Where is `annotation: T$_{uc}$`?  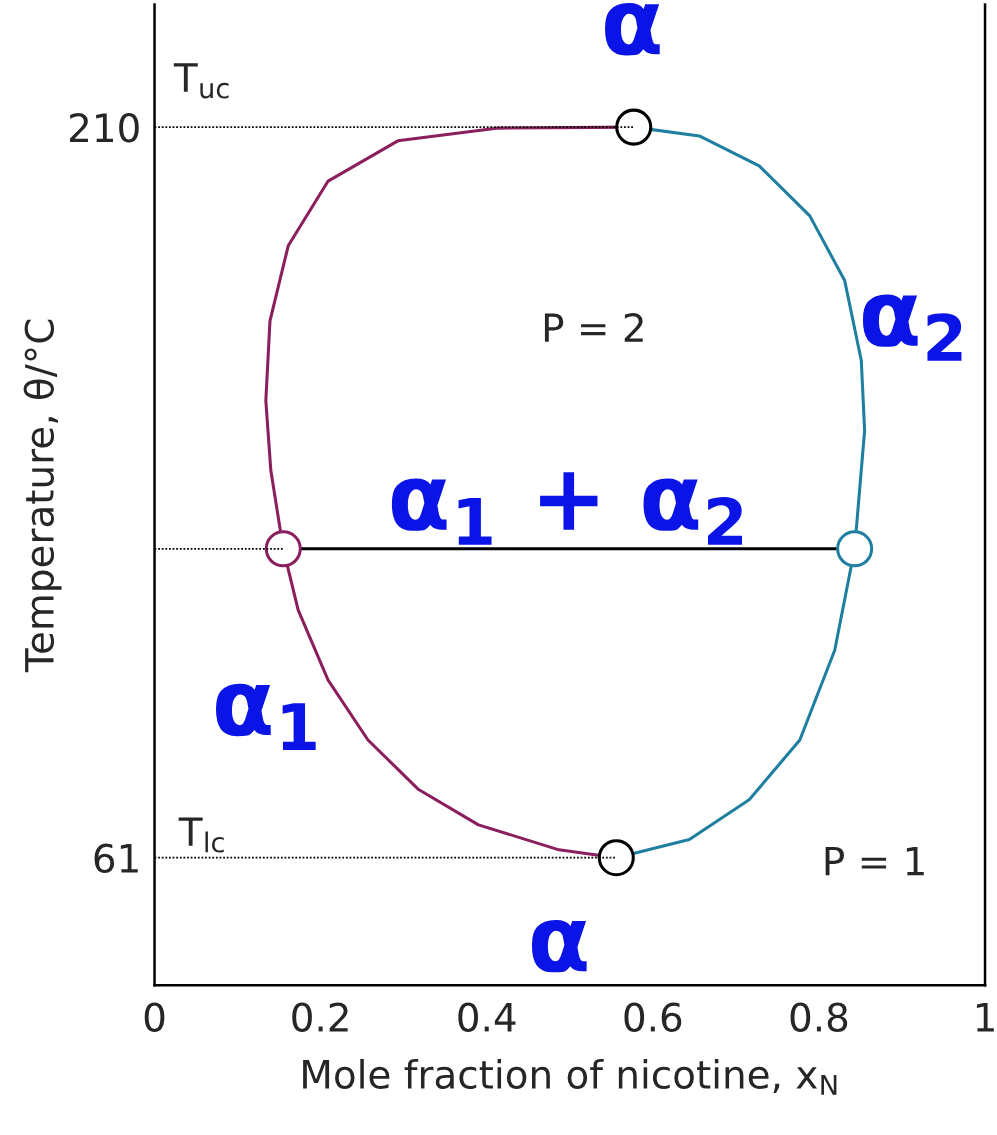 annotation: T$_{uc}$ is located at coordinates (201, 81).